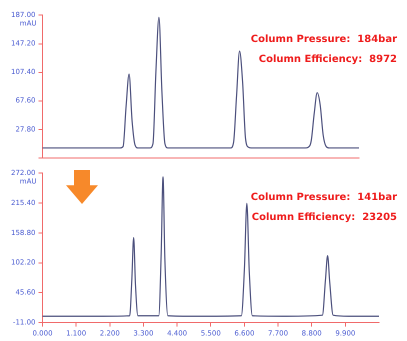  Describe the element at coordinates (328, 59) in the screenshot. I see `annotation: Column Efficiency: 8972` at that location.